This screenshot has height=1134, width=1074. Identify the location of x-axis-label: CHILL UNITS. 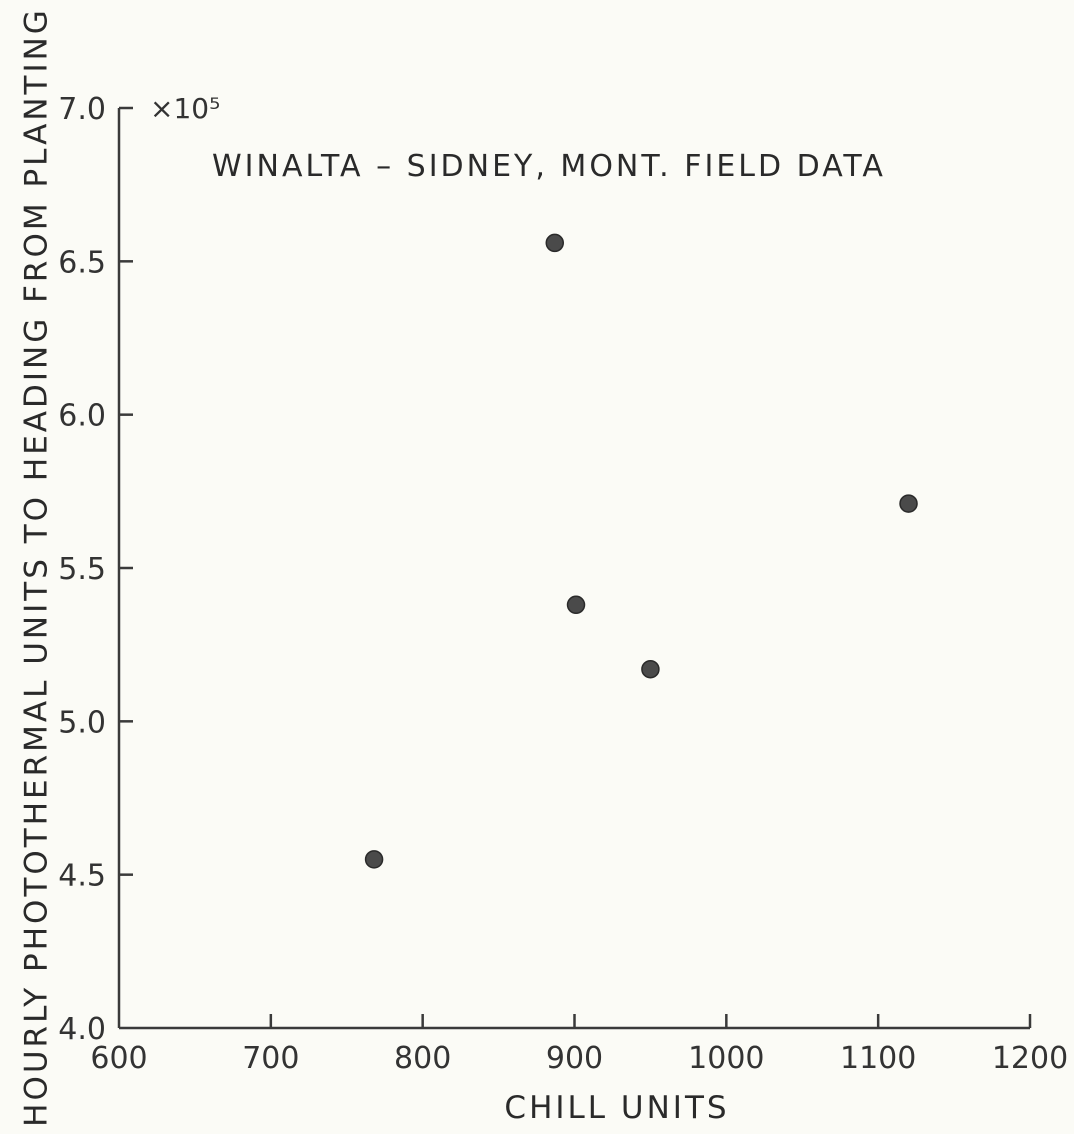
(616, 1108).